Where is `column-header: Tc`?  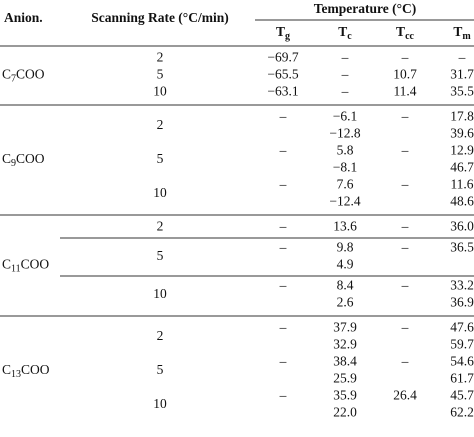 column-header: Tc is located at coordinates (345, 33).